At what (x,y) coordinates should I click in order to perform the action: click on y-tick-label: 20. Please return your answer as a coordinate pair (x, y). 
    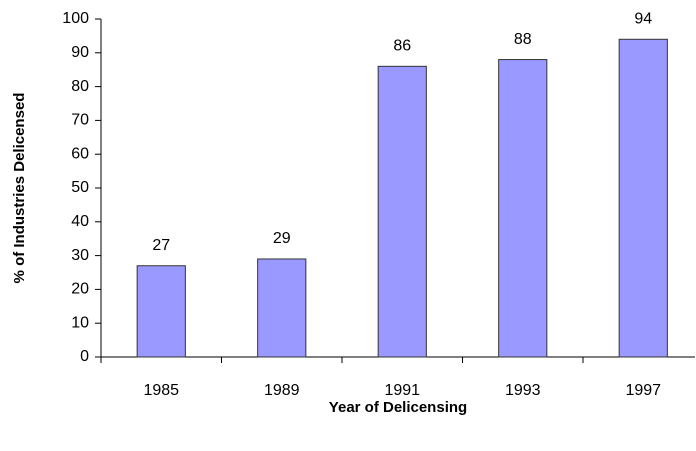
    Looking at the image, I should click on (80, 289).